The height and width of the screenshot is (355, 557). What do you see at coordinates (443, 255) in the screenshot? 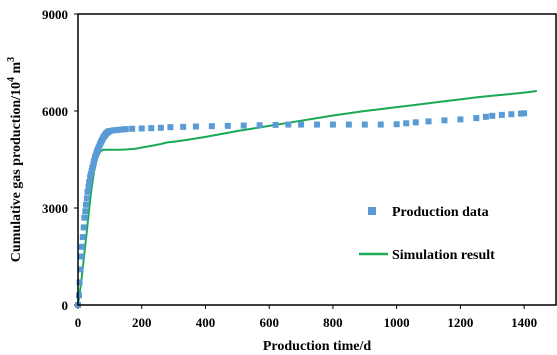
I see `legend-label-simulation-result: Simulation result` at bounding box center [443, 255].